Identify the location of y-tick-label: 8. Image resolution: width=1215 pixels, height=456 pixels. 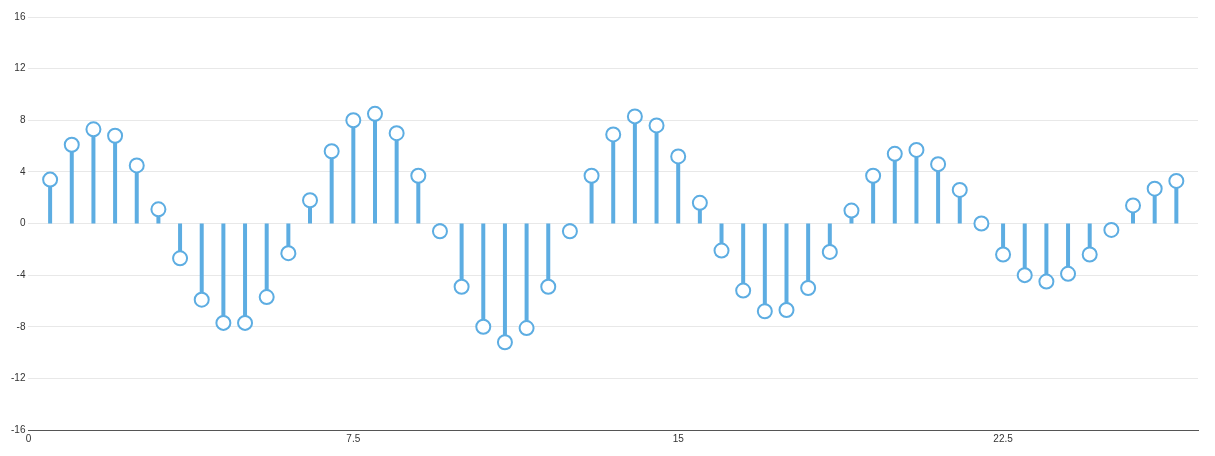
(22, 119).